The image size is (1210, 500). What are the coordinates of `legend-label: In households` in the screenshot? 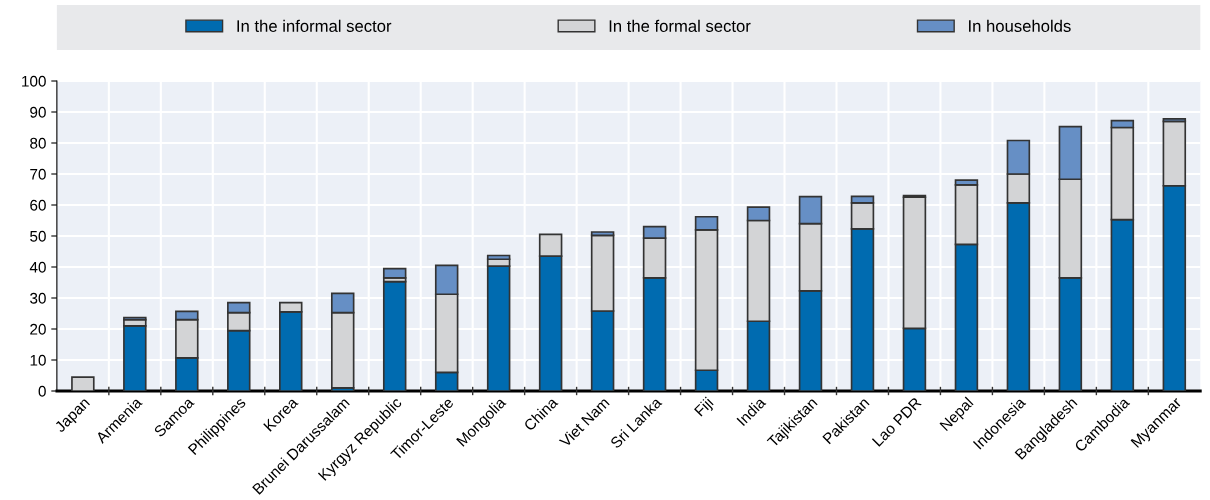 It's located at (1020, 25).